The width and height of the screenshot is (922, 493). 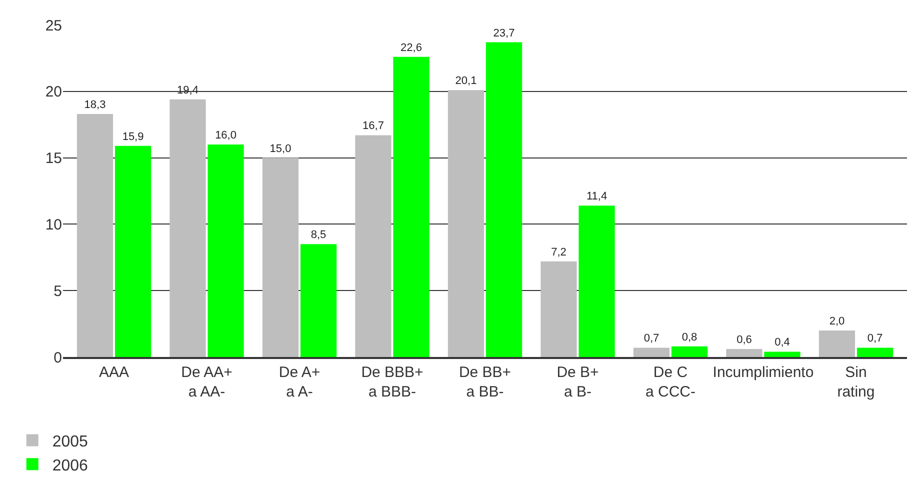 I want to click on y-tick-label: 25, so click(x=53, y=25).